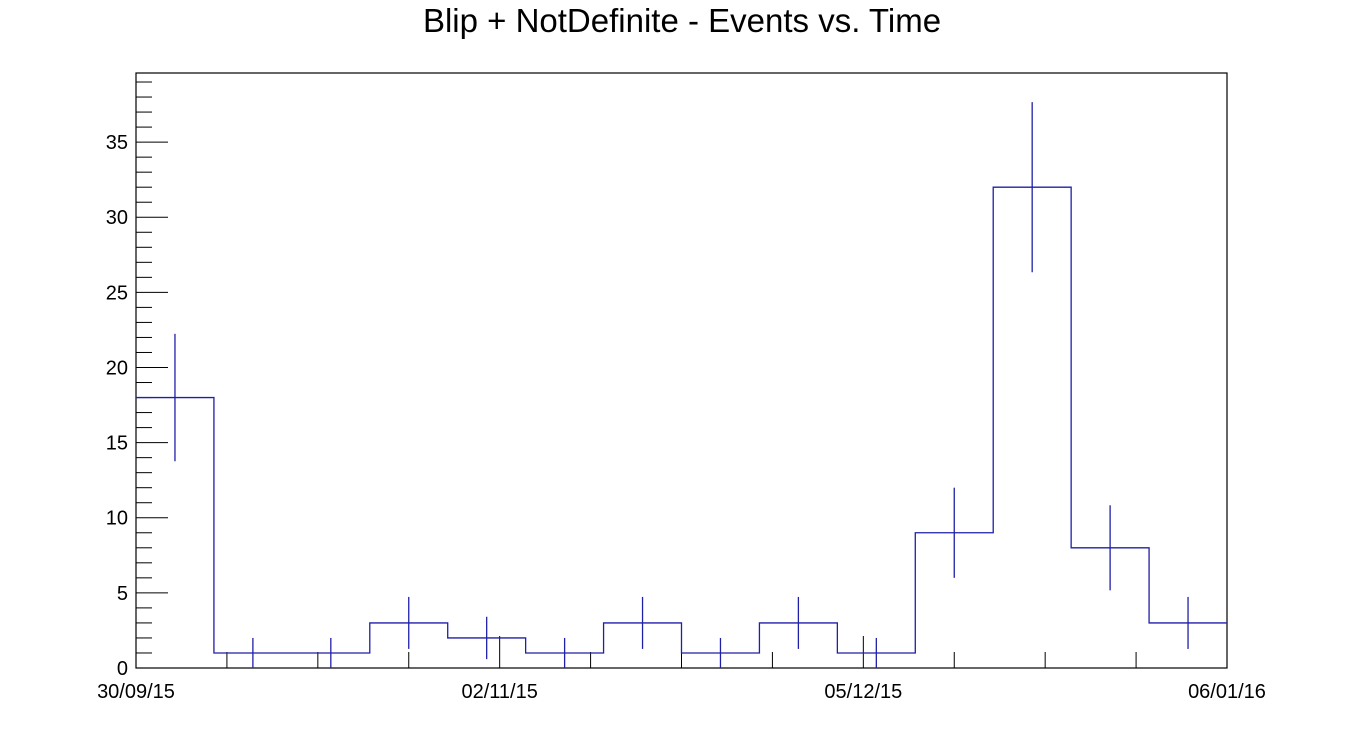 This screenshot has height=743, width=1364. What do you see at coordinates (117, 143) in the screenshot?
I see `y-tick-label: 35` at bounding box center [117, 143].